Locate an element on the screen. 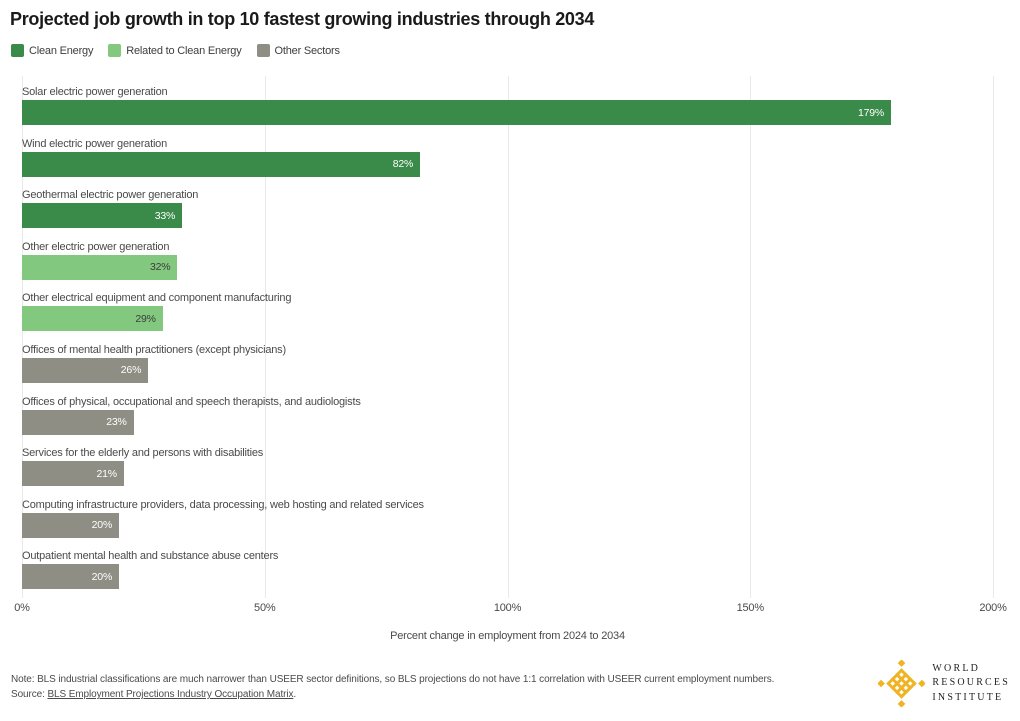 This screenshot has height=721, width=1020. x-axis-tick: 50% is located at coordinates (265, 608).